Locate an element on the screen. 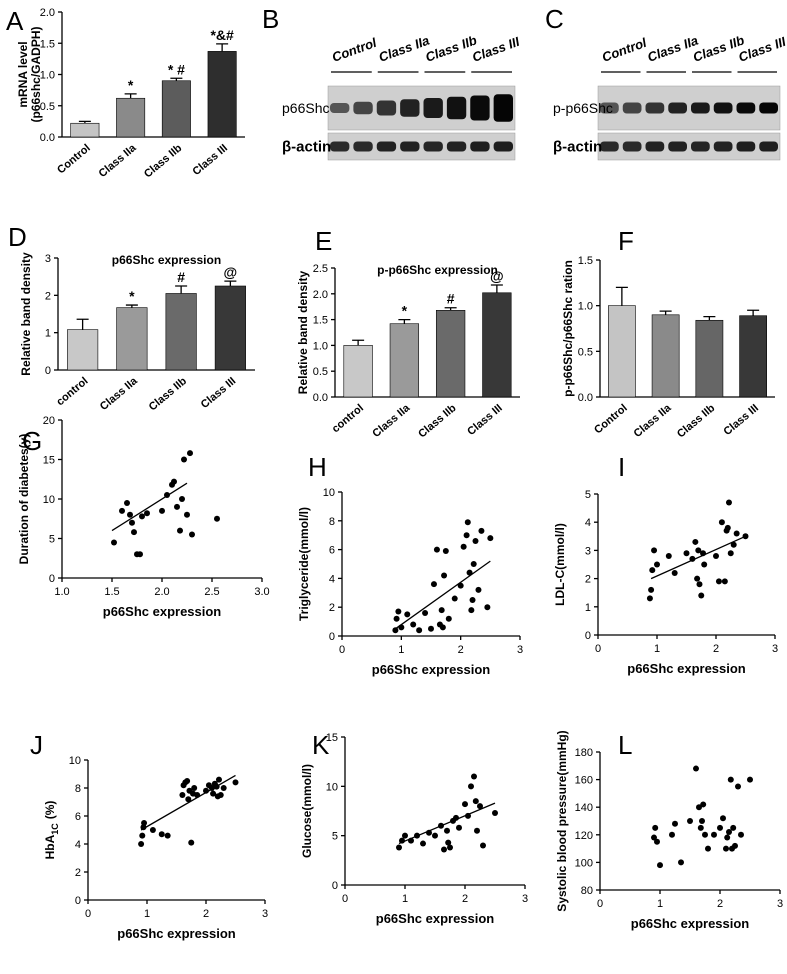  y-tick-label: 120 is located at coordinates (584, 836).